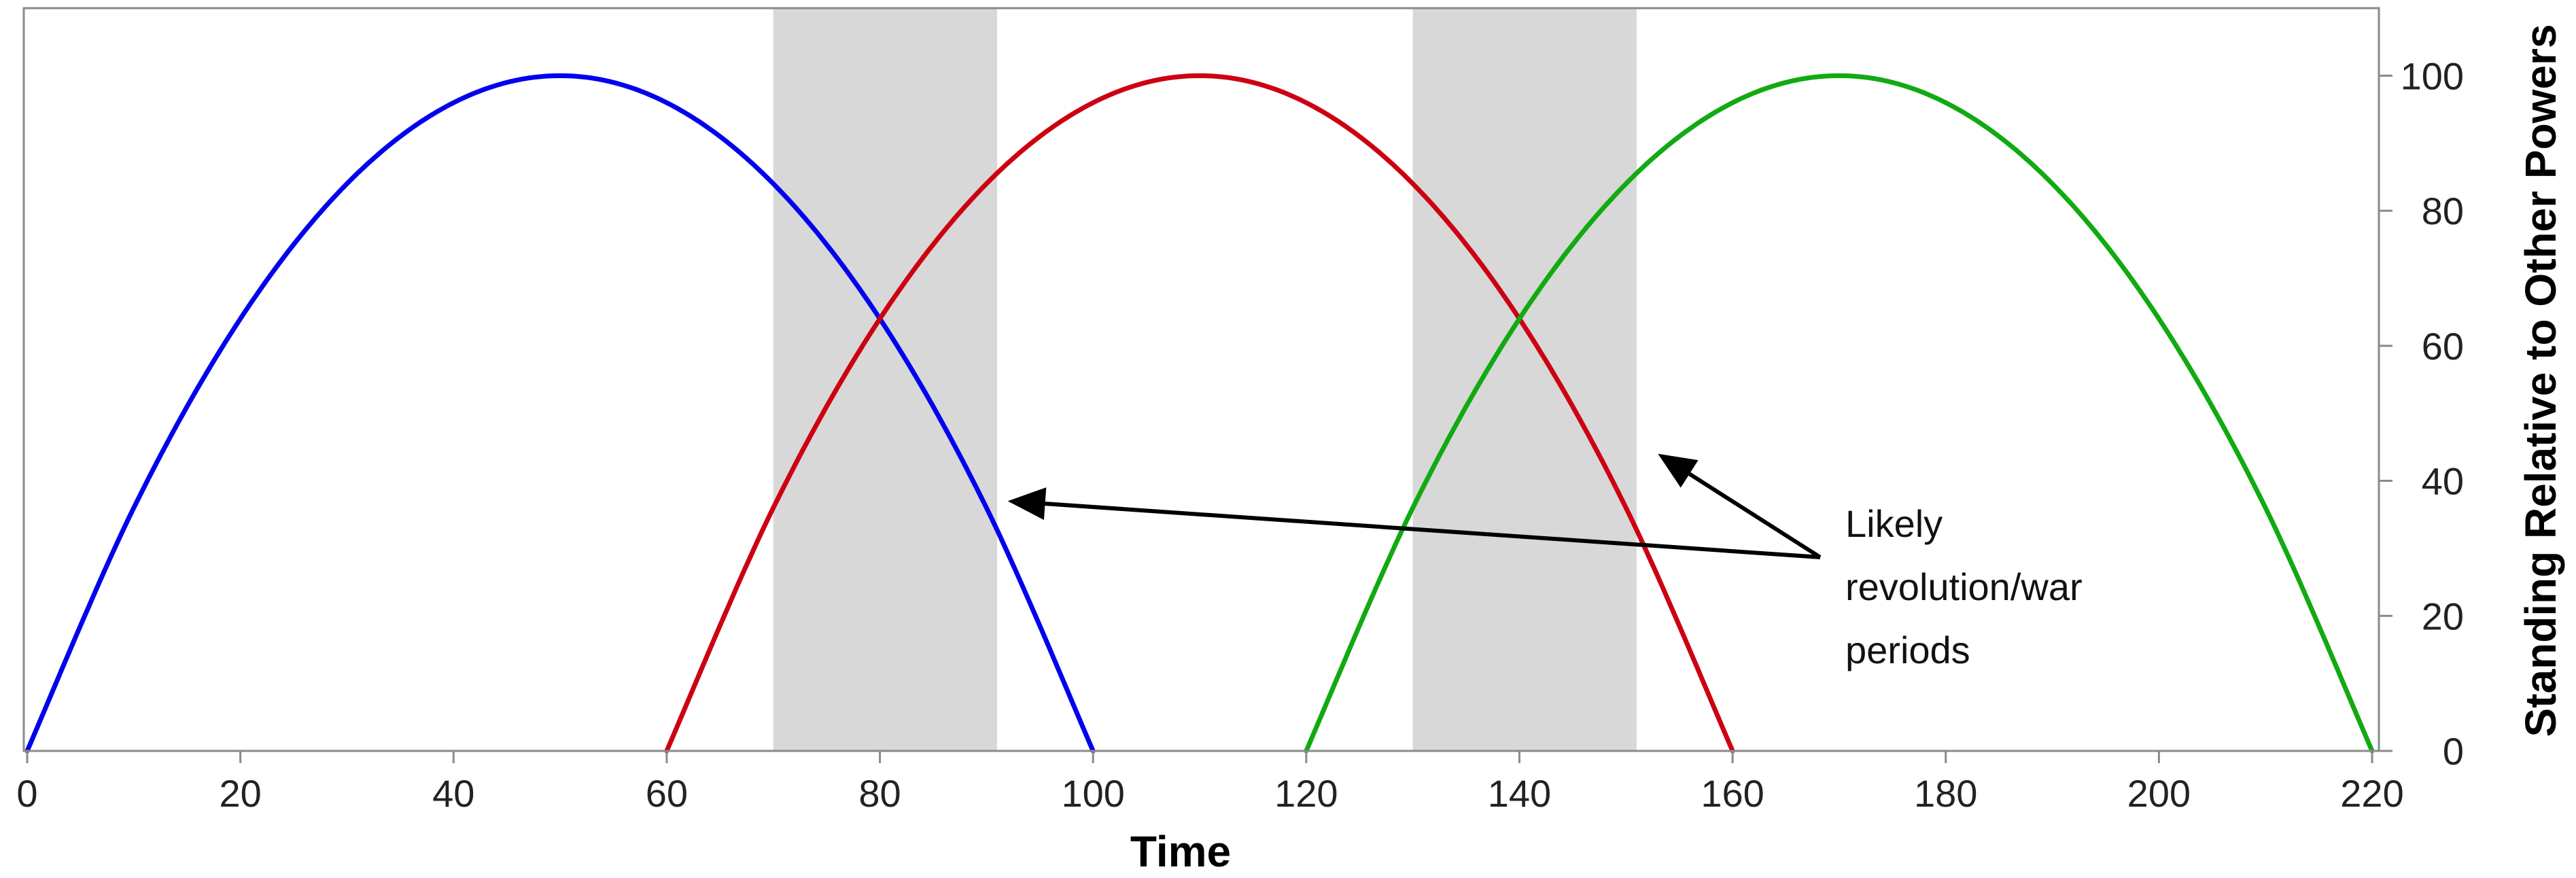  I want to click on annotation-line-1: Likely, so click(1894, 523).